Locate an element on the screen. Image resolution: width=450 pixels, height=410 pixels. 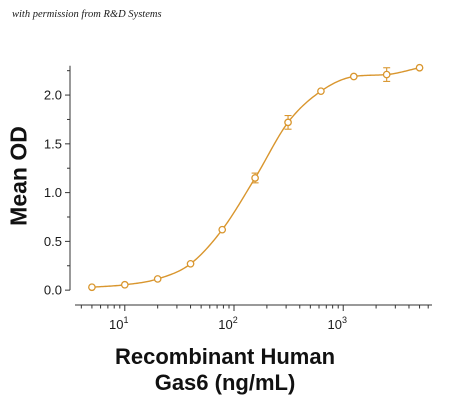
y-tick-label: 1.5 is located at coordinates (53, 143).